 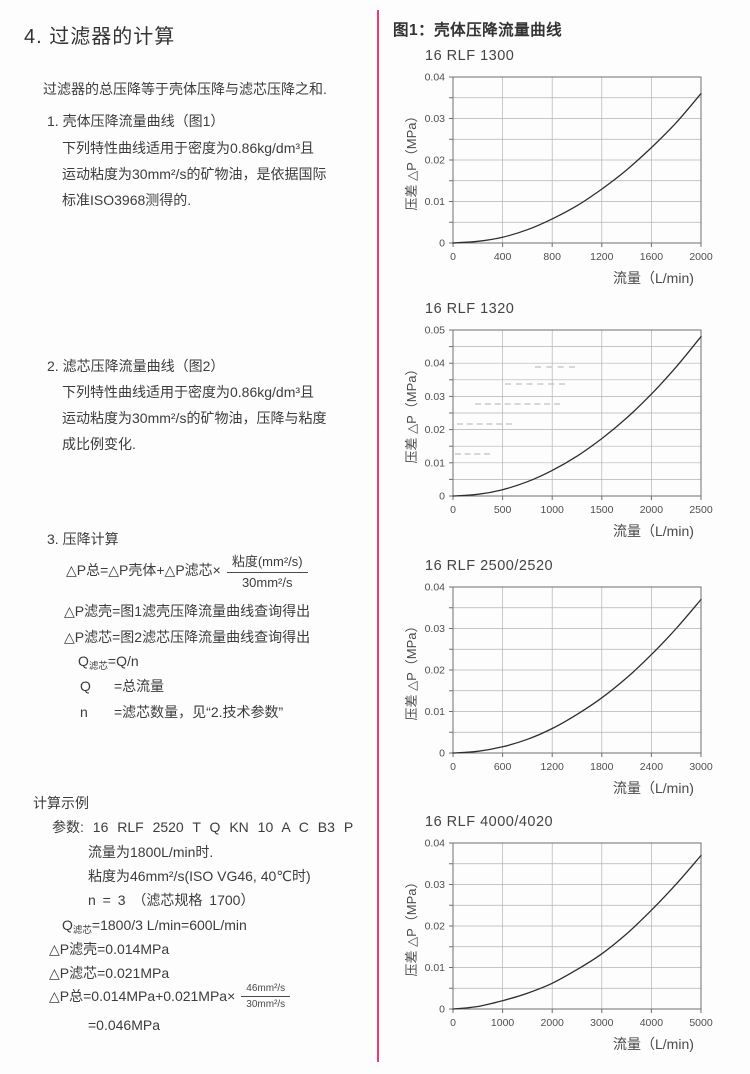 I want to click on pressure-drop-formula: △P总=△P壳体+△P滤芯× 粘度(mm²/s) 30mm²/s, so click(x=187, y=570).